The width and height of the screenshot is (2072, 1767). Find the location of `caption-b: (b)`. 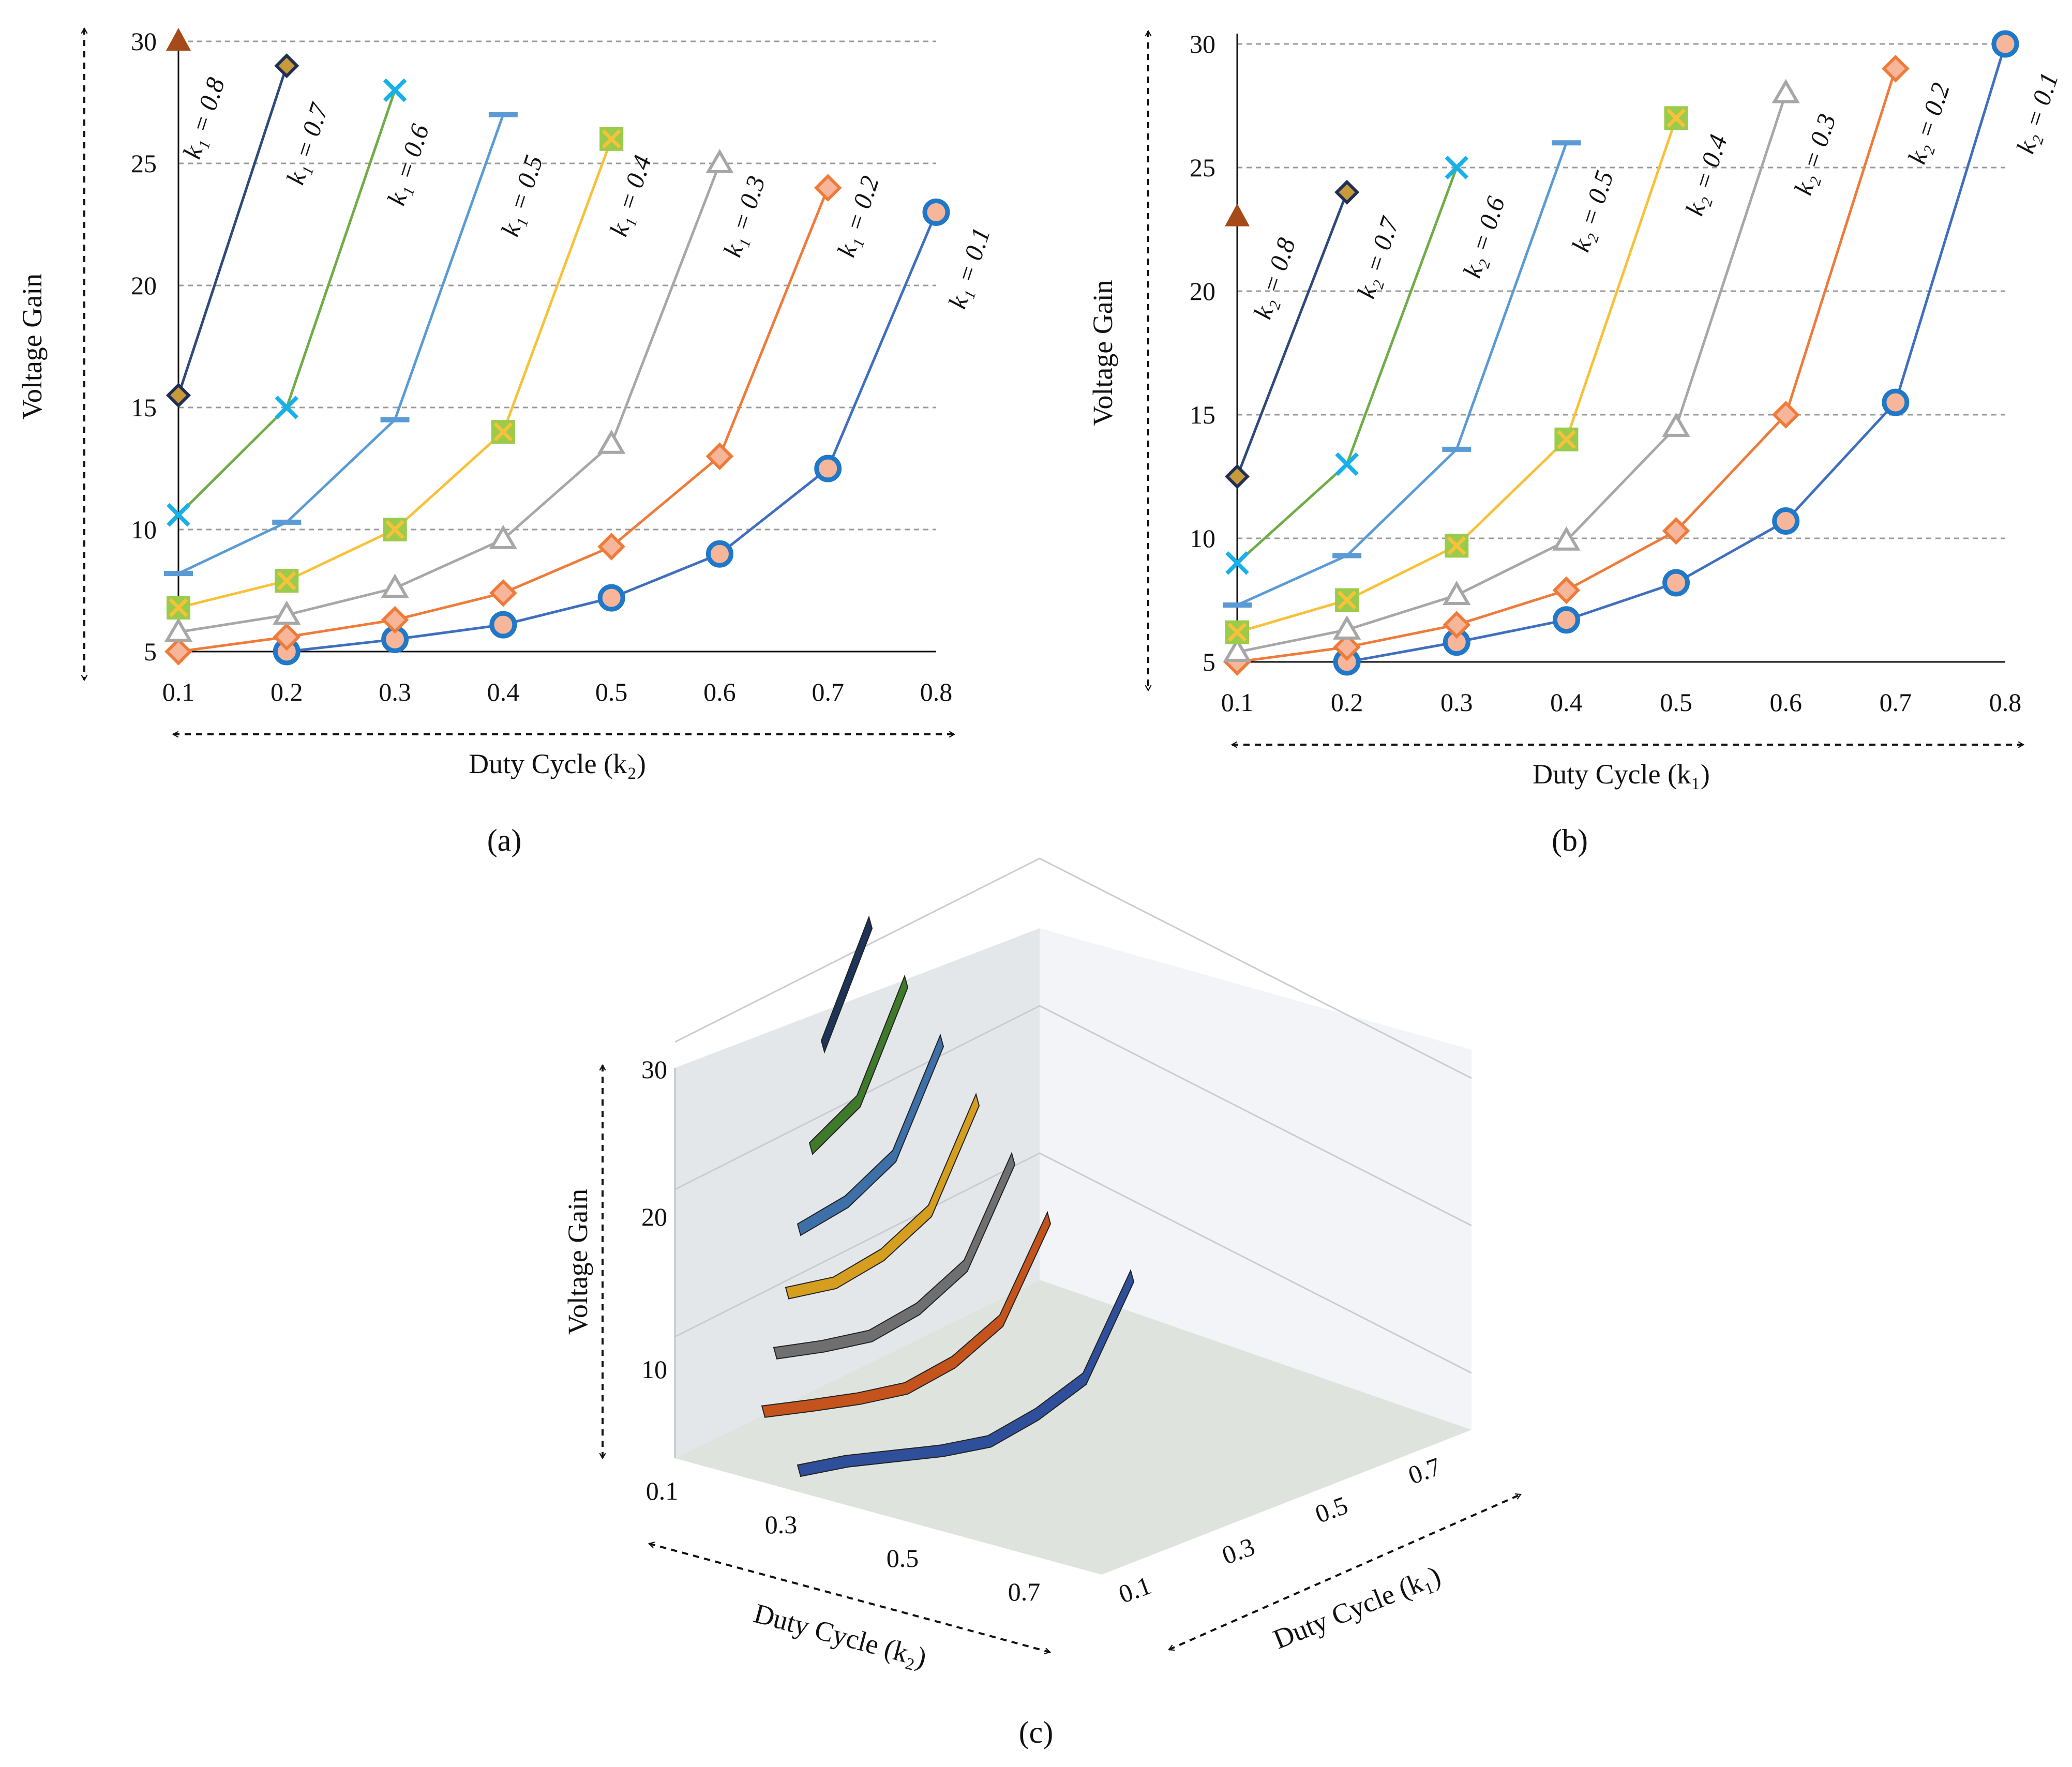

caption-b: (b) is located at coordinates (1570, 840).